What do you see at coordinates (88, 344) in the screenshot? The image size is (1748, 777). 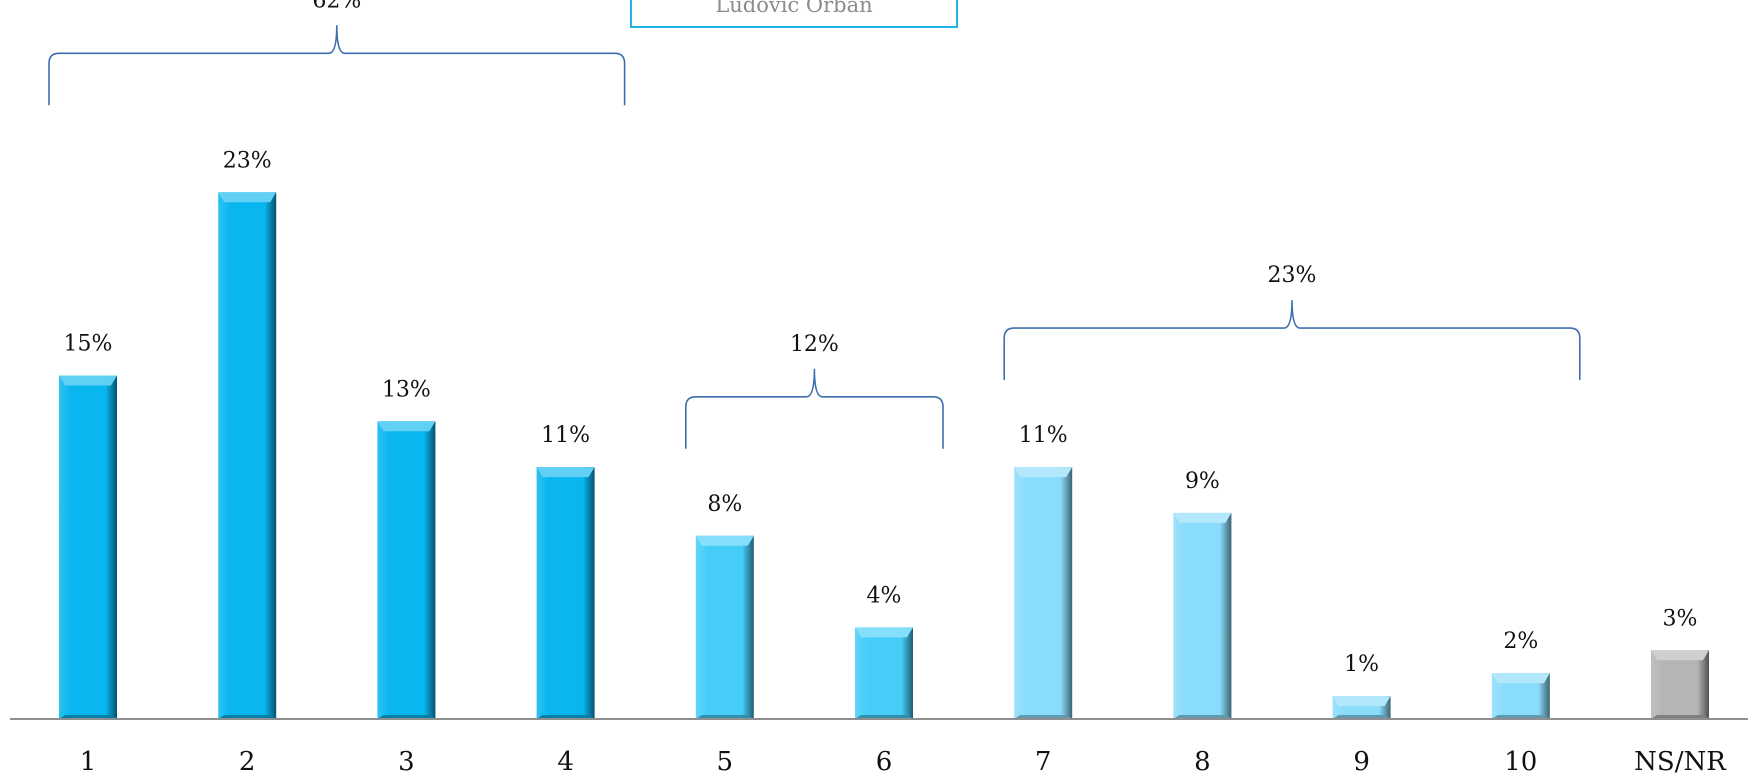 I see `data-label-1: 15%` at bounding box center [88, 344].